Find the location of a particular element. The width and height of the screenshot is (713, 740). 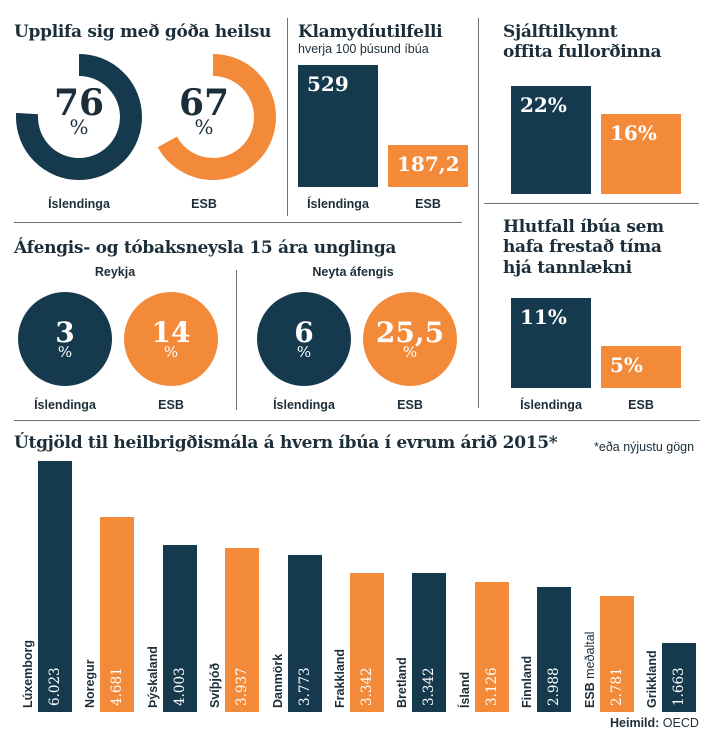

spending-category-name: Lúxemborg is located at coordinates (28, 673).